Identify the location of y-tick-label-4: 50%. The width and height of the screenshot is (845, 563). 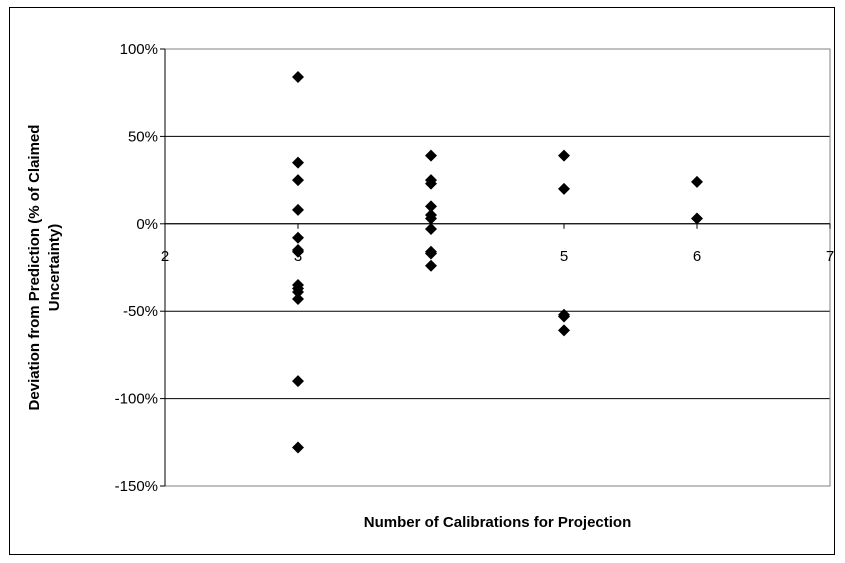
(143, 136).